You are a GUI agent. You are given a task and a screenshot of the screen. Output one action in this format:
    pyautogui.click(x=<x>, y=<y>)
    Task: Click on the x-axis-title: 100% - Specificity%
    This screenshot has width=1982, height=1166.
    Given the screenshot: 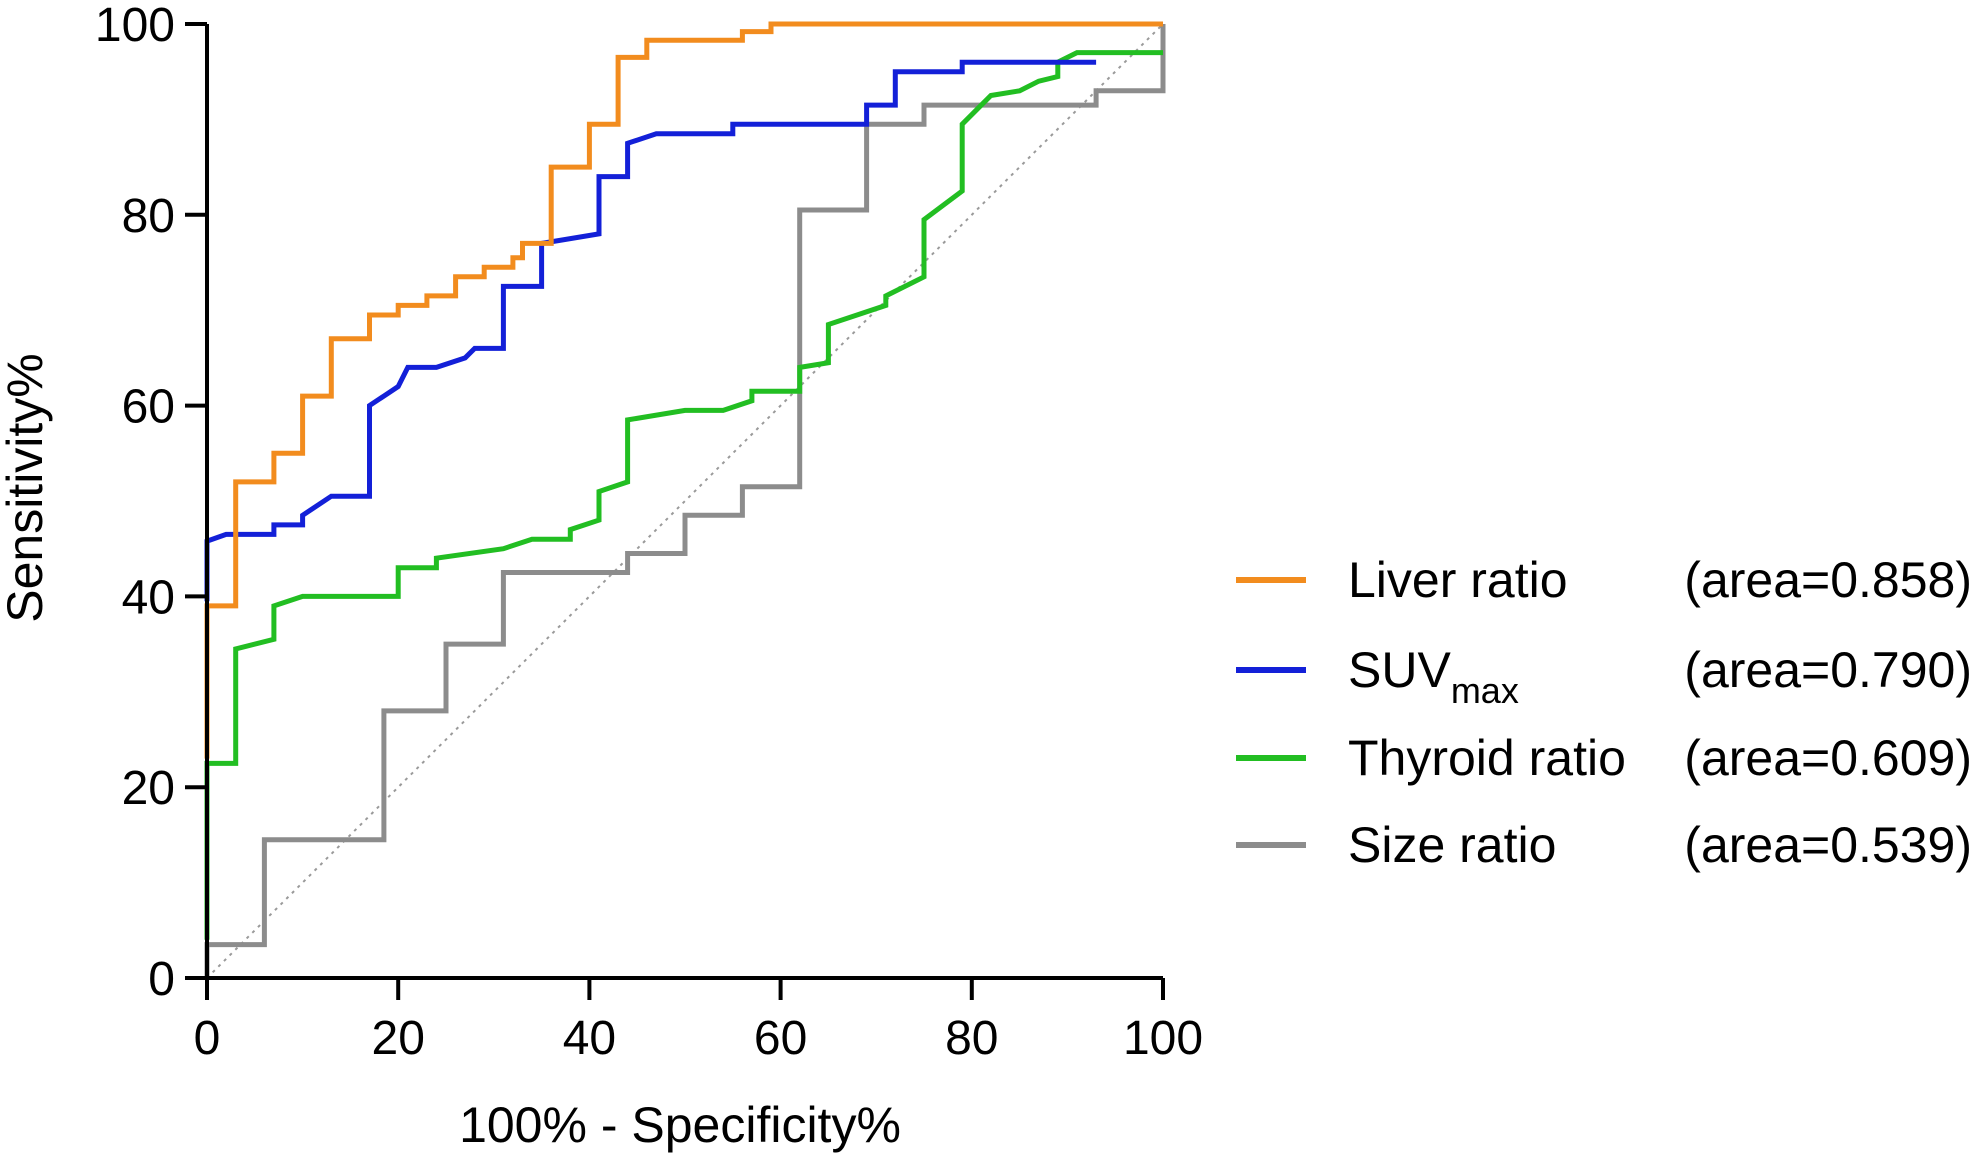 What is the action you would take?
    pyautogui.click(x=680, y=1125)
    